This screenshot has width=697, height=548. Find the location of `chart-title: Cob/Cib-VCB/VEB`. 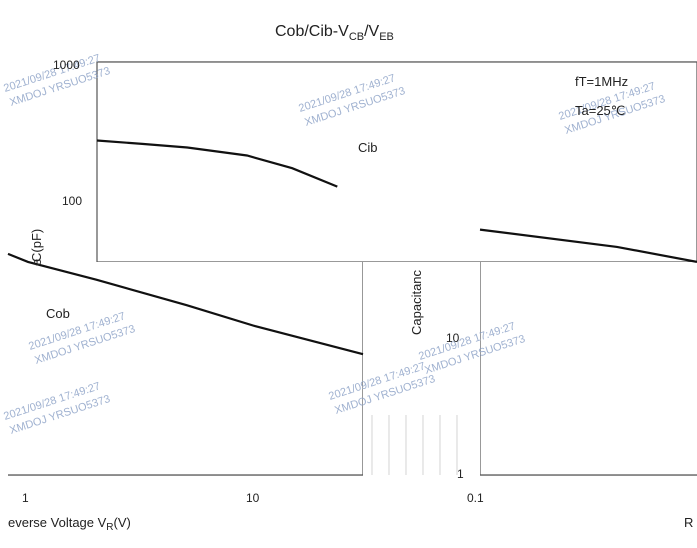

chart-title: Cob/Cib-VCB/VEB is located at coordinates (334, 33).